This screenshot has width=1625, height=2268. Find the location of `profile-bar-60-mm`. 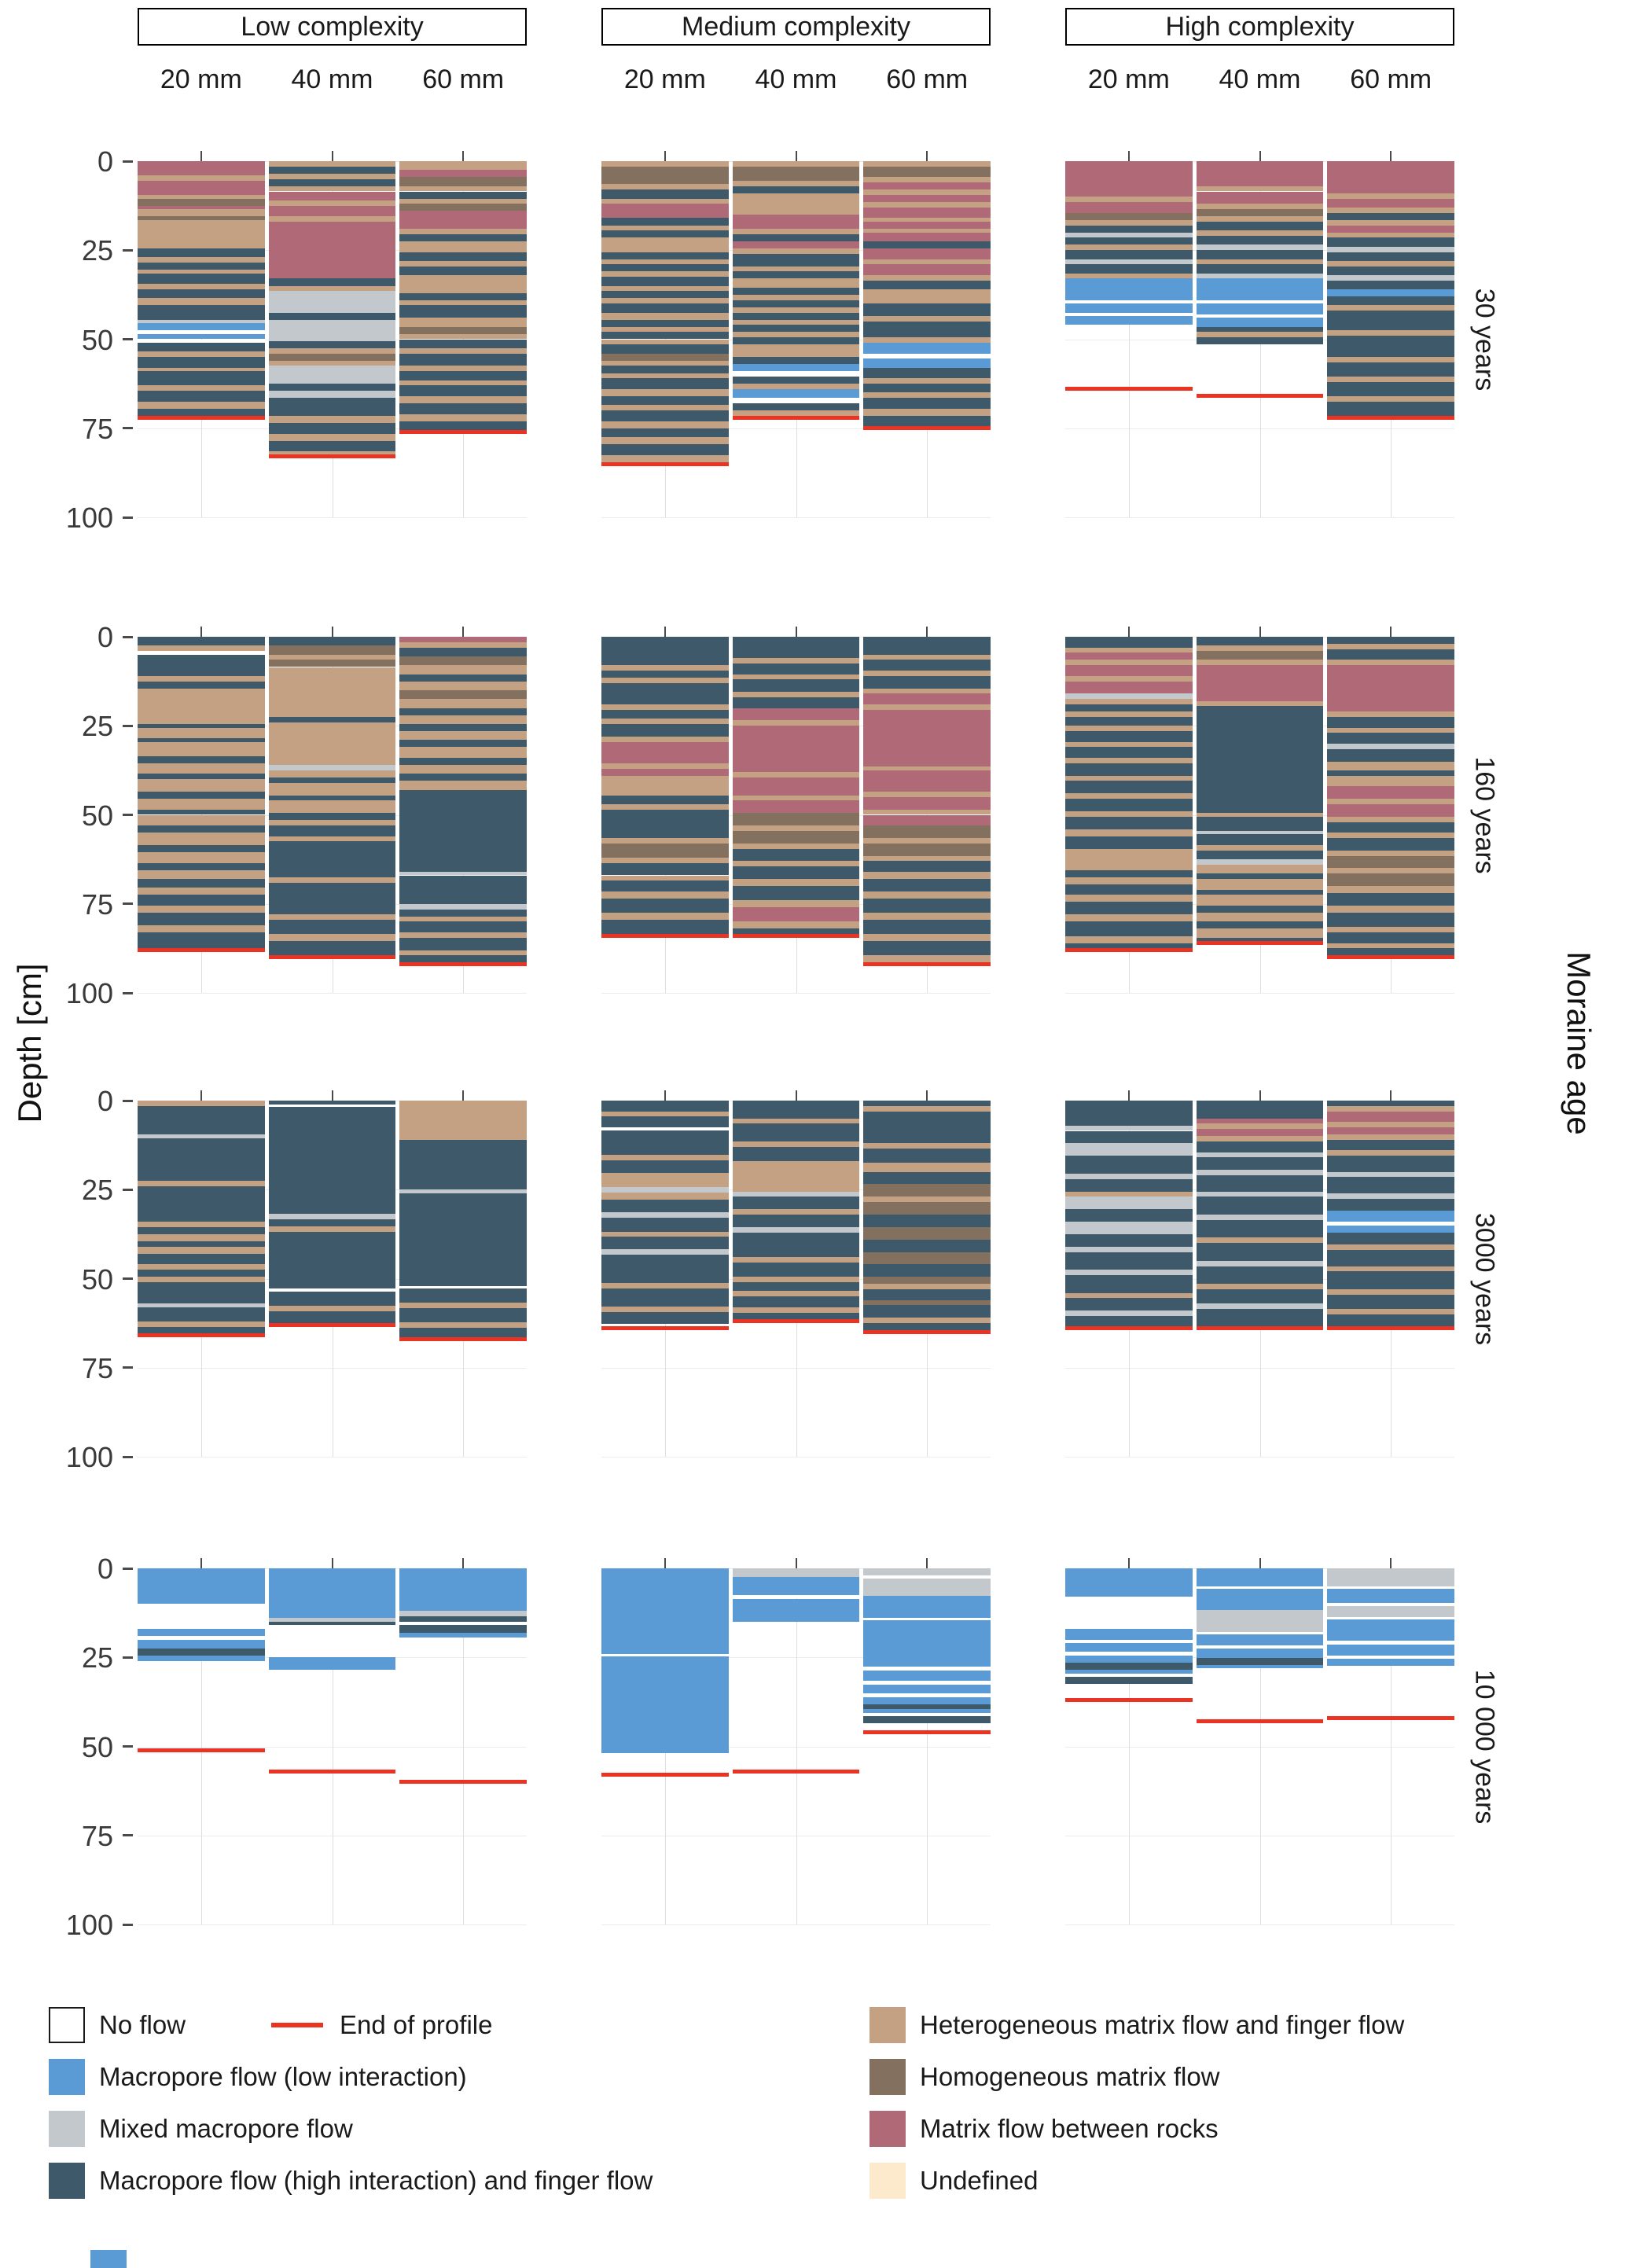

profile-bar-60-mm is located at coordinates (927, 1279).